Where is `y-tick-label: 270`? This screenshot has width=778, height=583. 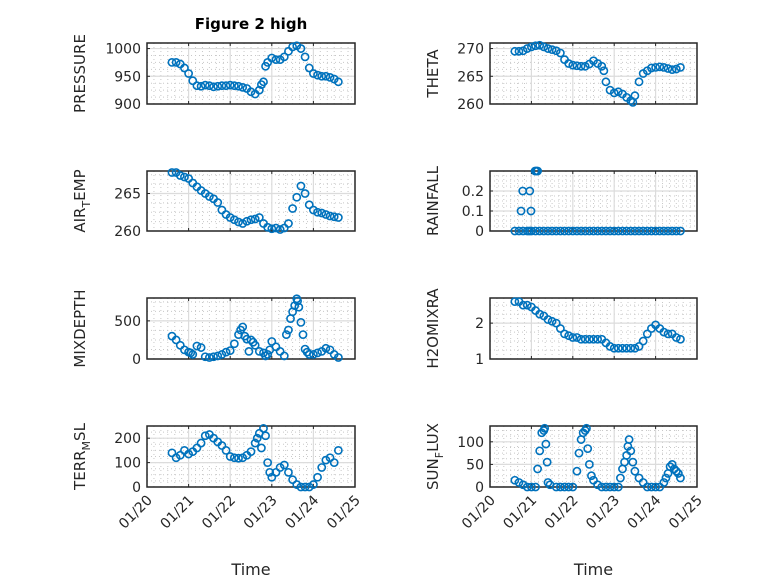
y-tick-label: 270 is located at coordinates (470, 50).